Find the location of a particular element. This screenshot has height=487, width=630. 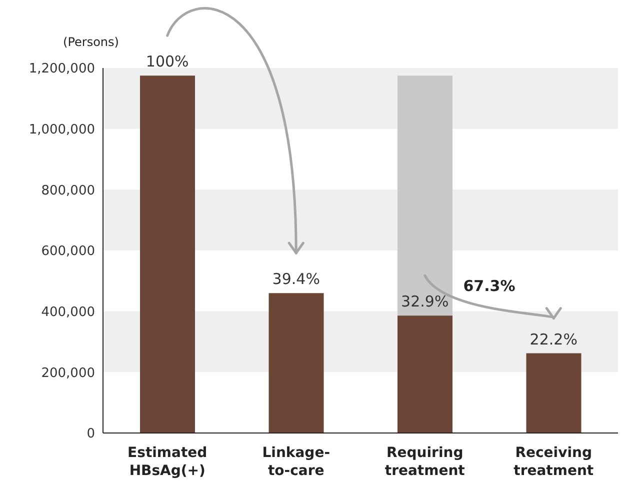

x-tick-label: Linkage- to-care is located at coordinates (296, 462).